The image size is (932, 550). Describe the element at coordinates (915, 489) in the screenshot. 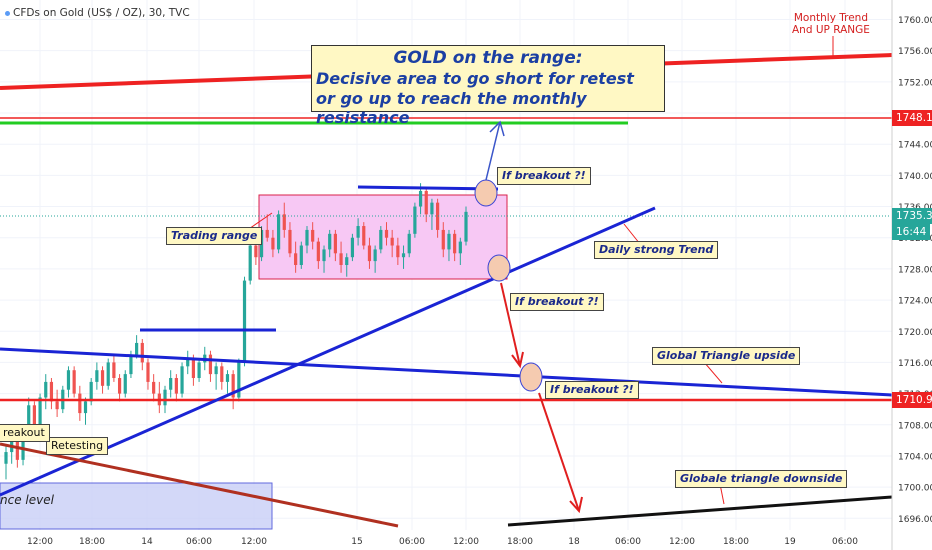

I see `price-tick-label: 1700.00` at that location.